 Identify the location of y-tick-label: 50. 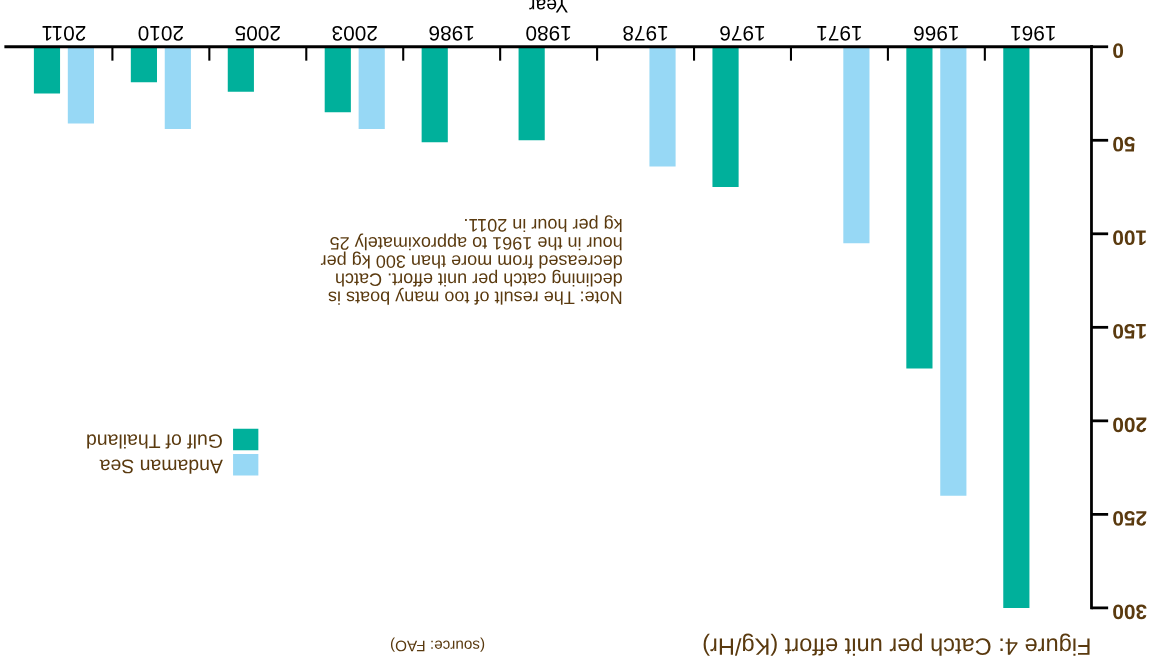
(1124, 144).